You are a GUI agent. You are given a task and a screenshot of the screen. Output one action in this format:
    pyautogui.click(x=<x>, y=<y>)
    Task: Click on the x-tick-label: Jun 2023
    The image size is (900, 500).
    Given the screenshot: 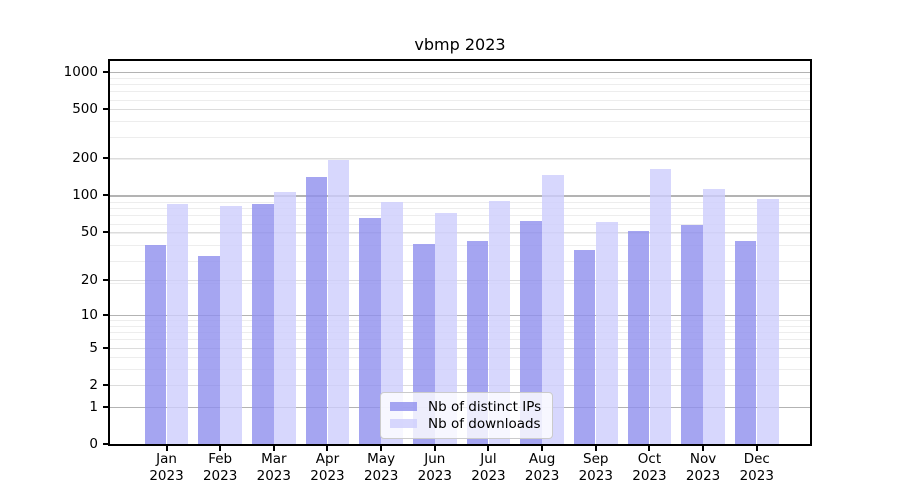 What is the action you would take?
    pyautogui.click(x=435, y=468)
    